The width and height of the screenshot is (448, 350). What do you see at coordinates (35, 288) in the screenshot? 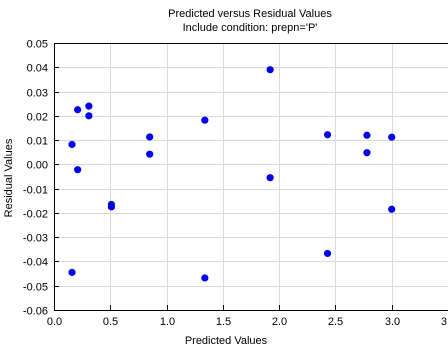
I see `y-tick-label: -0.05` at bounding box center [35, 288].